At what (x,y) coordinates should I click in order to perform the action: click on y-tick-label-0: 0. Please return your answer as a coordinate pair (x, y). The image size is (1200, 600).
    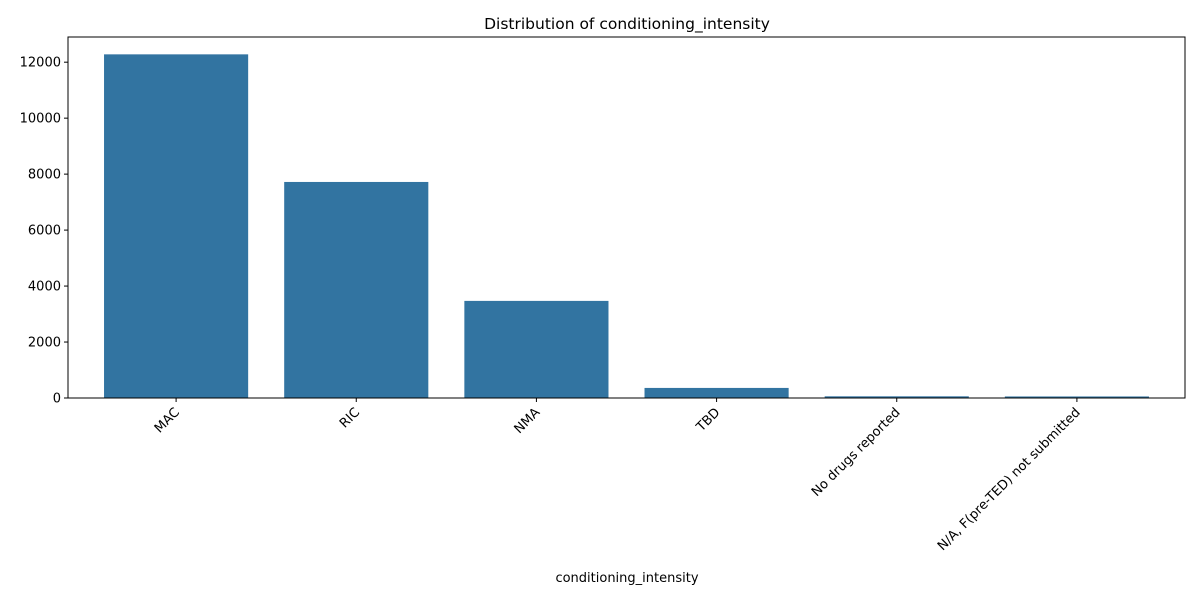
    Looking at the image, I should click on (57, 399).